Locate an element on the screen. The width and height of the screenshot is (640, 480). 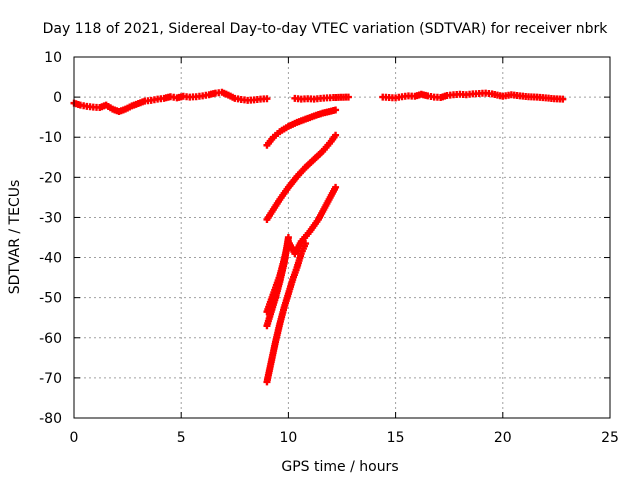
x-axis-label: GPS time / hours is located at coordinates (339, 467).